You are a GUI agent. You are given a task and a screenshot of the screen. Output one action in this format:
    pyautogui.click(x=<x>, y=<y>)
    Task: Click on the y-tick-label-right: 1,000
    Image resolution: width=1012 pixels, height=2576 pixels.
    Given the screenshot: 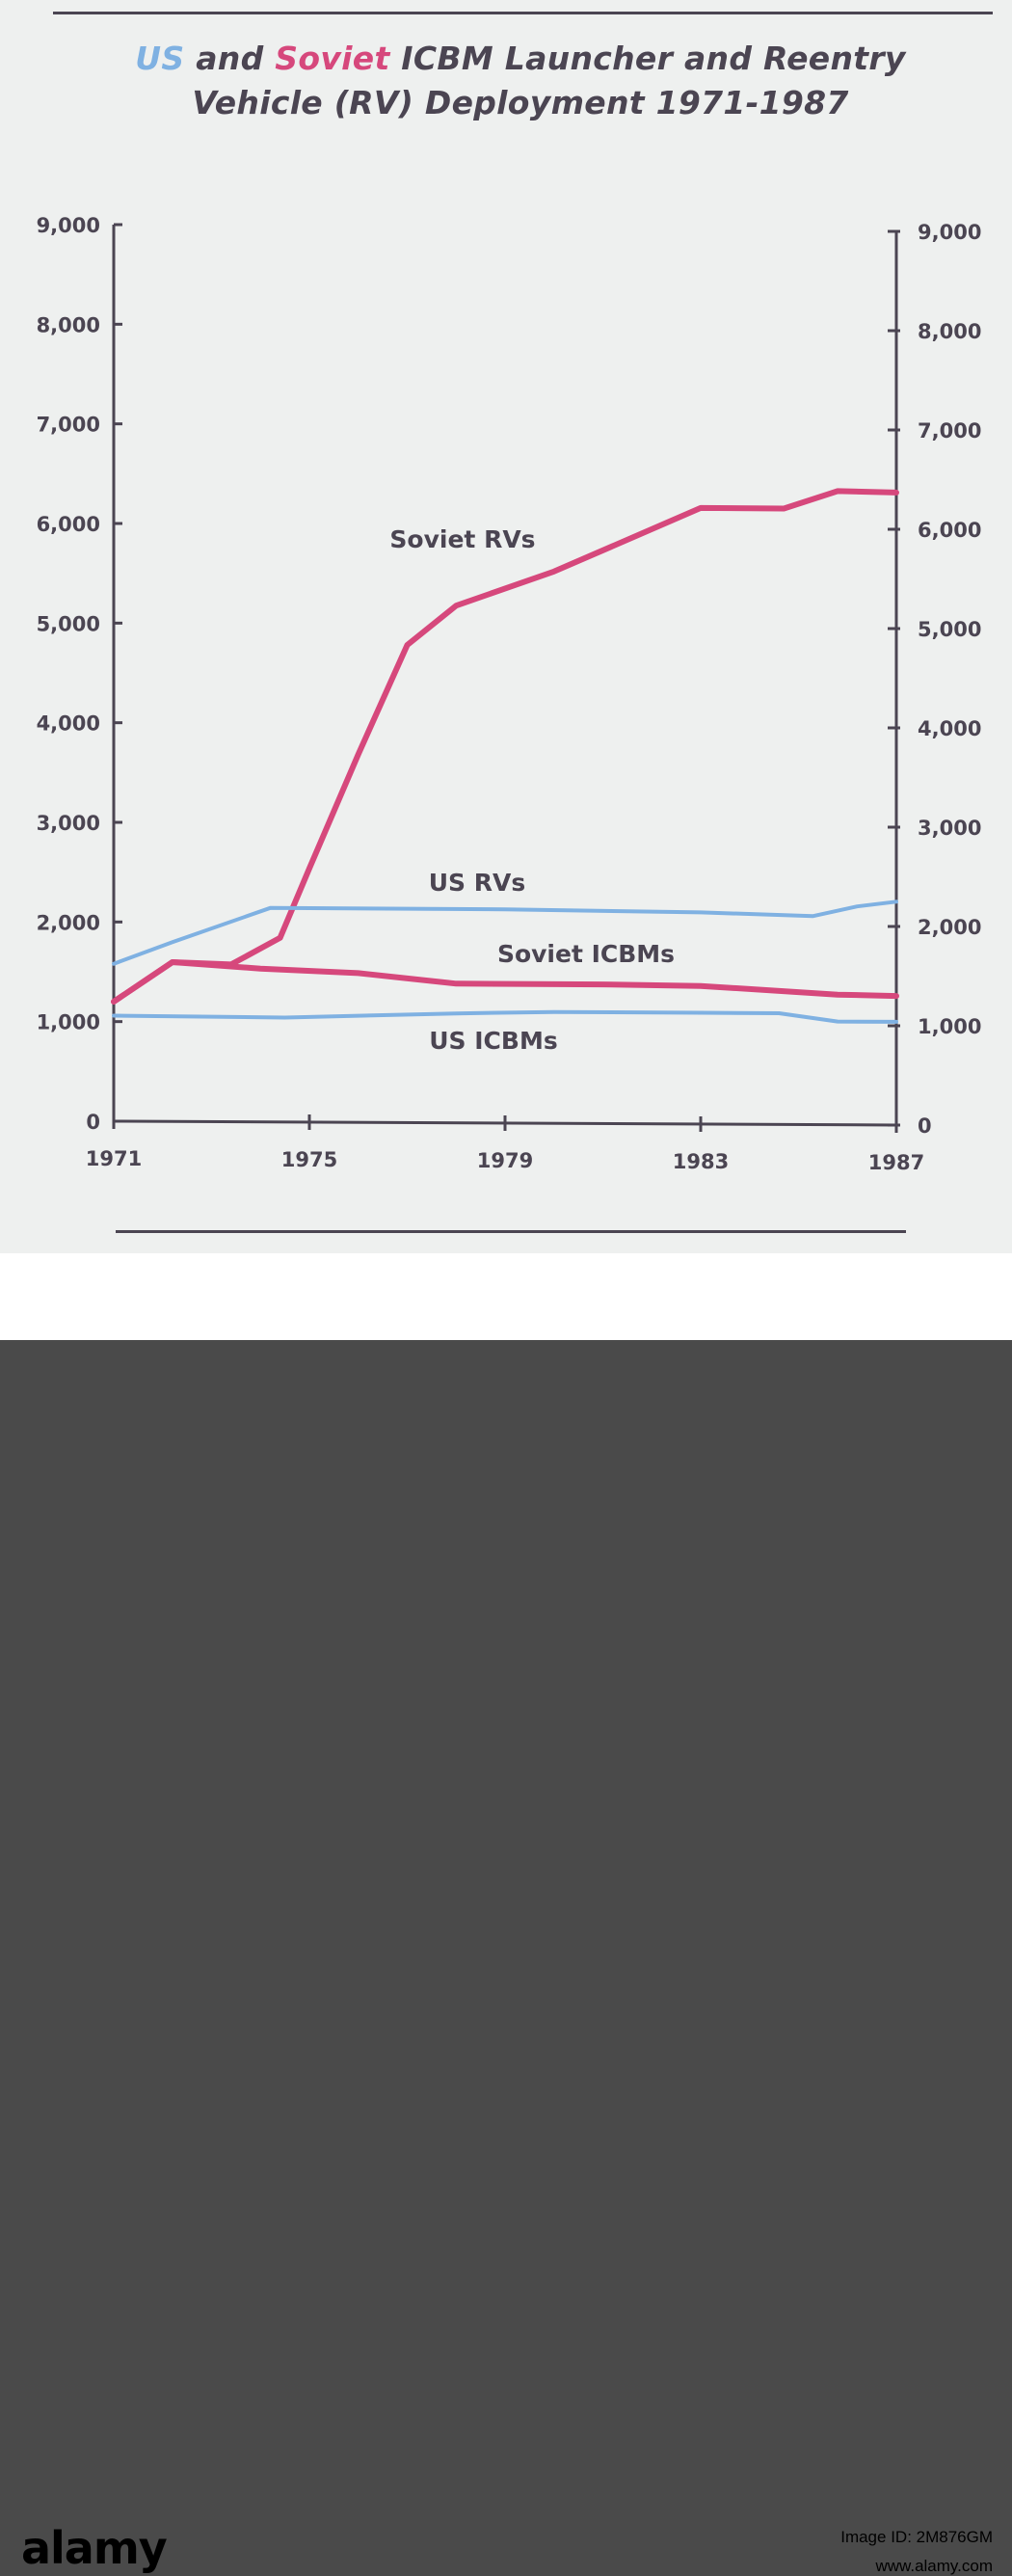 What is the action you would take?
    pyautogui.click(x=949, y=1027)
    